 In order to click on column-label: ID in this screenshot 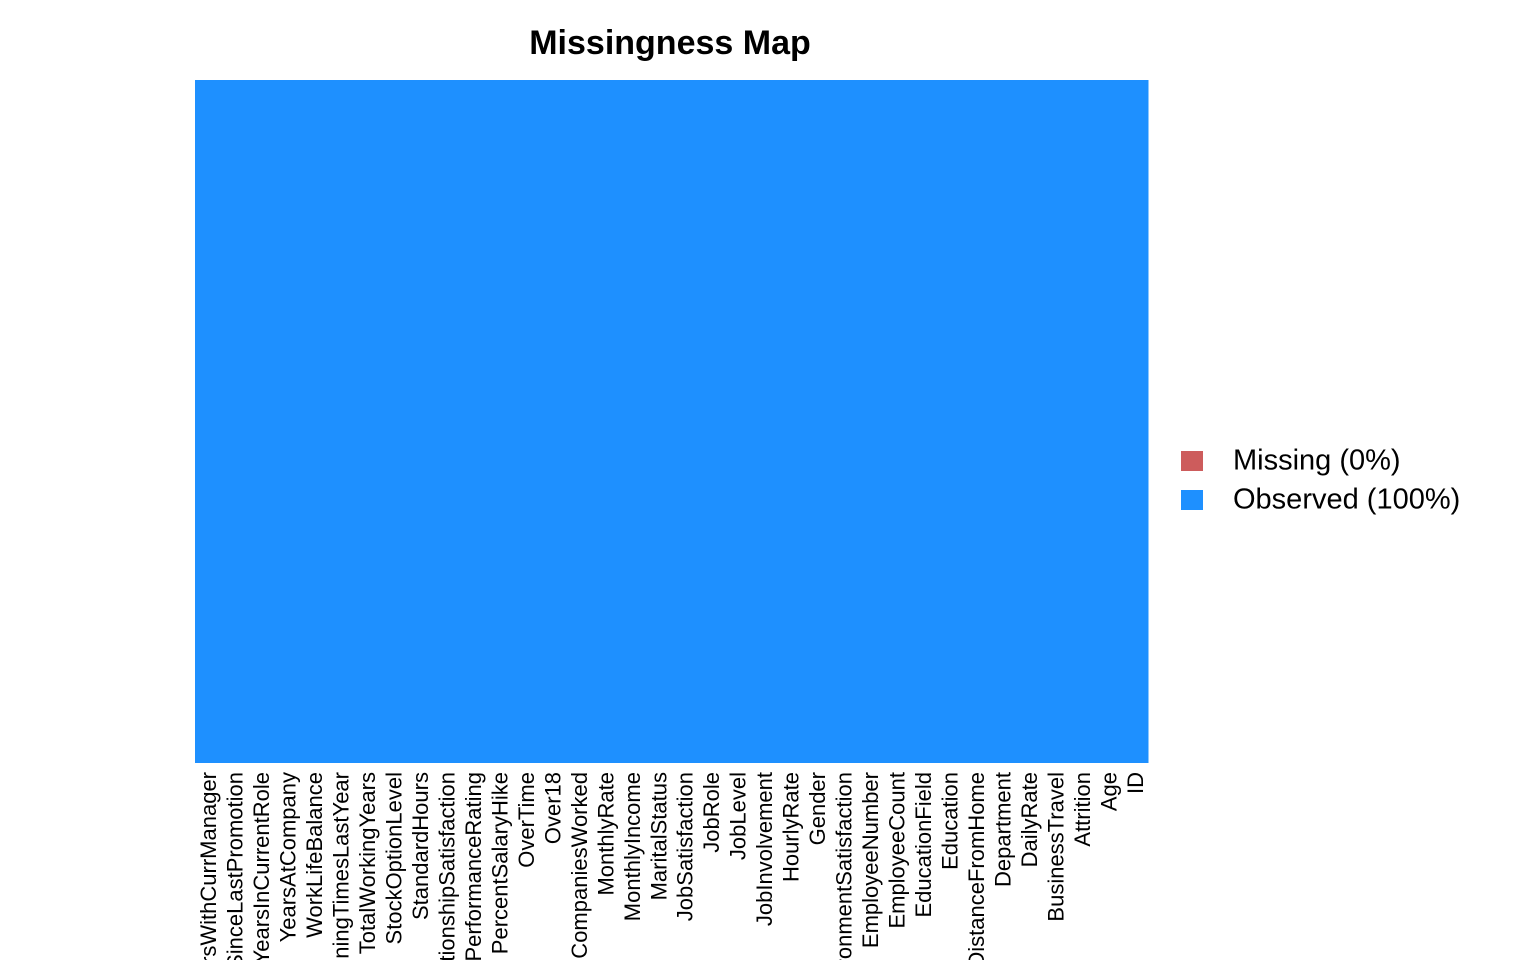, I will do `click(1135, 783)`.